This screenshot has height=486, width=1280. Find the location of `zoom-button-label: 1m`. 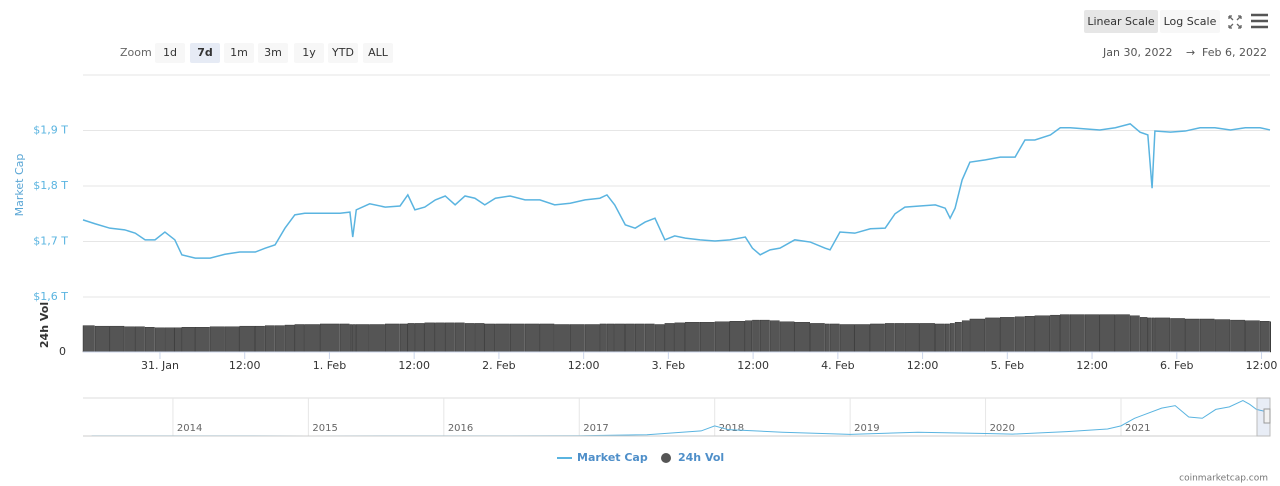

zoom-button-label: 1m is located at coordinates (239, 52).